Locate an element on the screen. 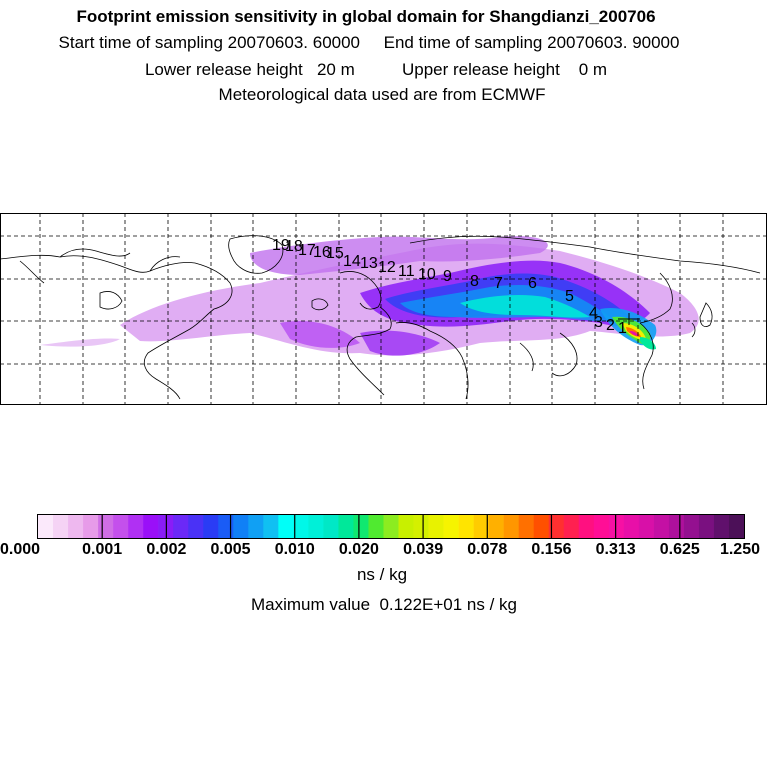  trajectory-label-18: 18 is located at coordinates (294, 246).